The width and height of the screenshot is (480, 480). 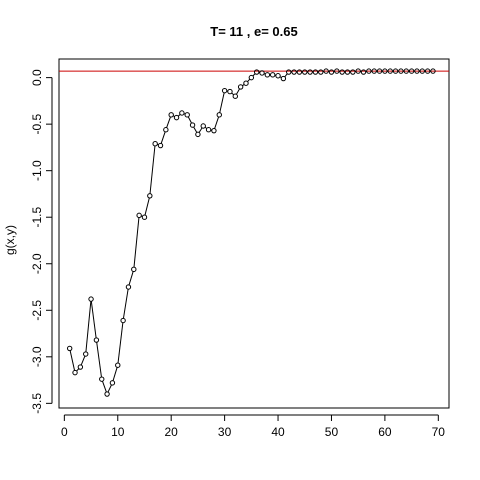 I want to click on y-tick-label: -3.0, so click(x=37, y=356).